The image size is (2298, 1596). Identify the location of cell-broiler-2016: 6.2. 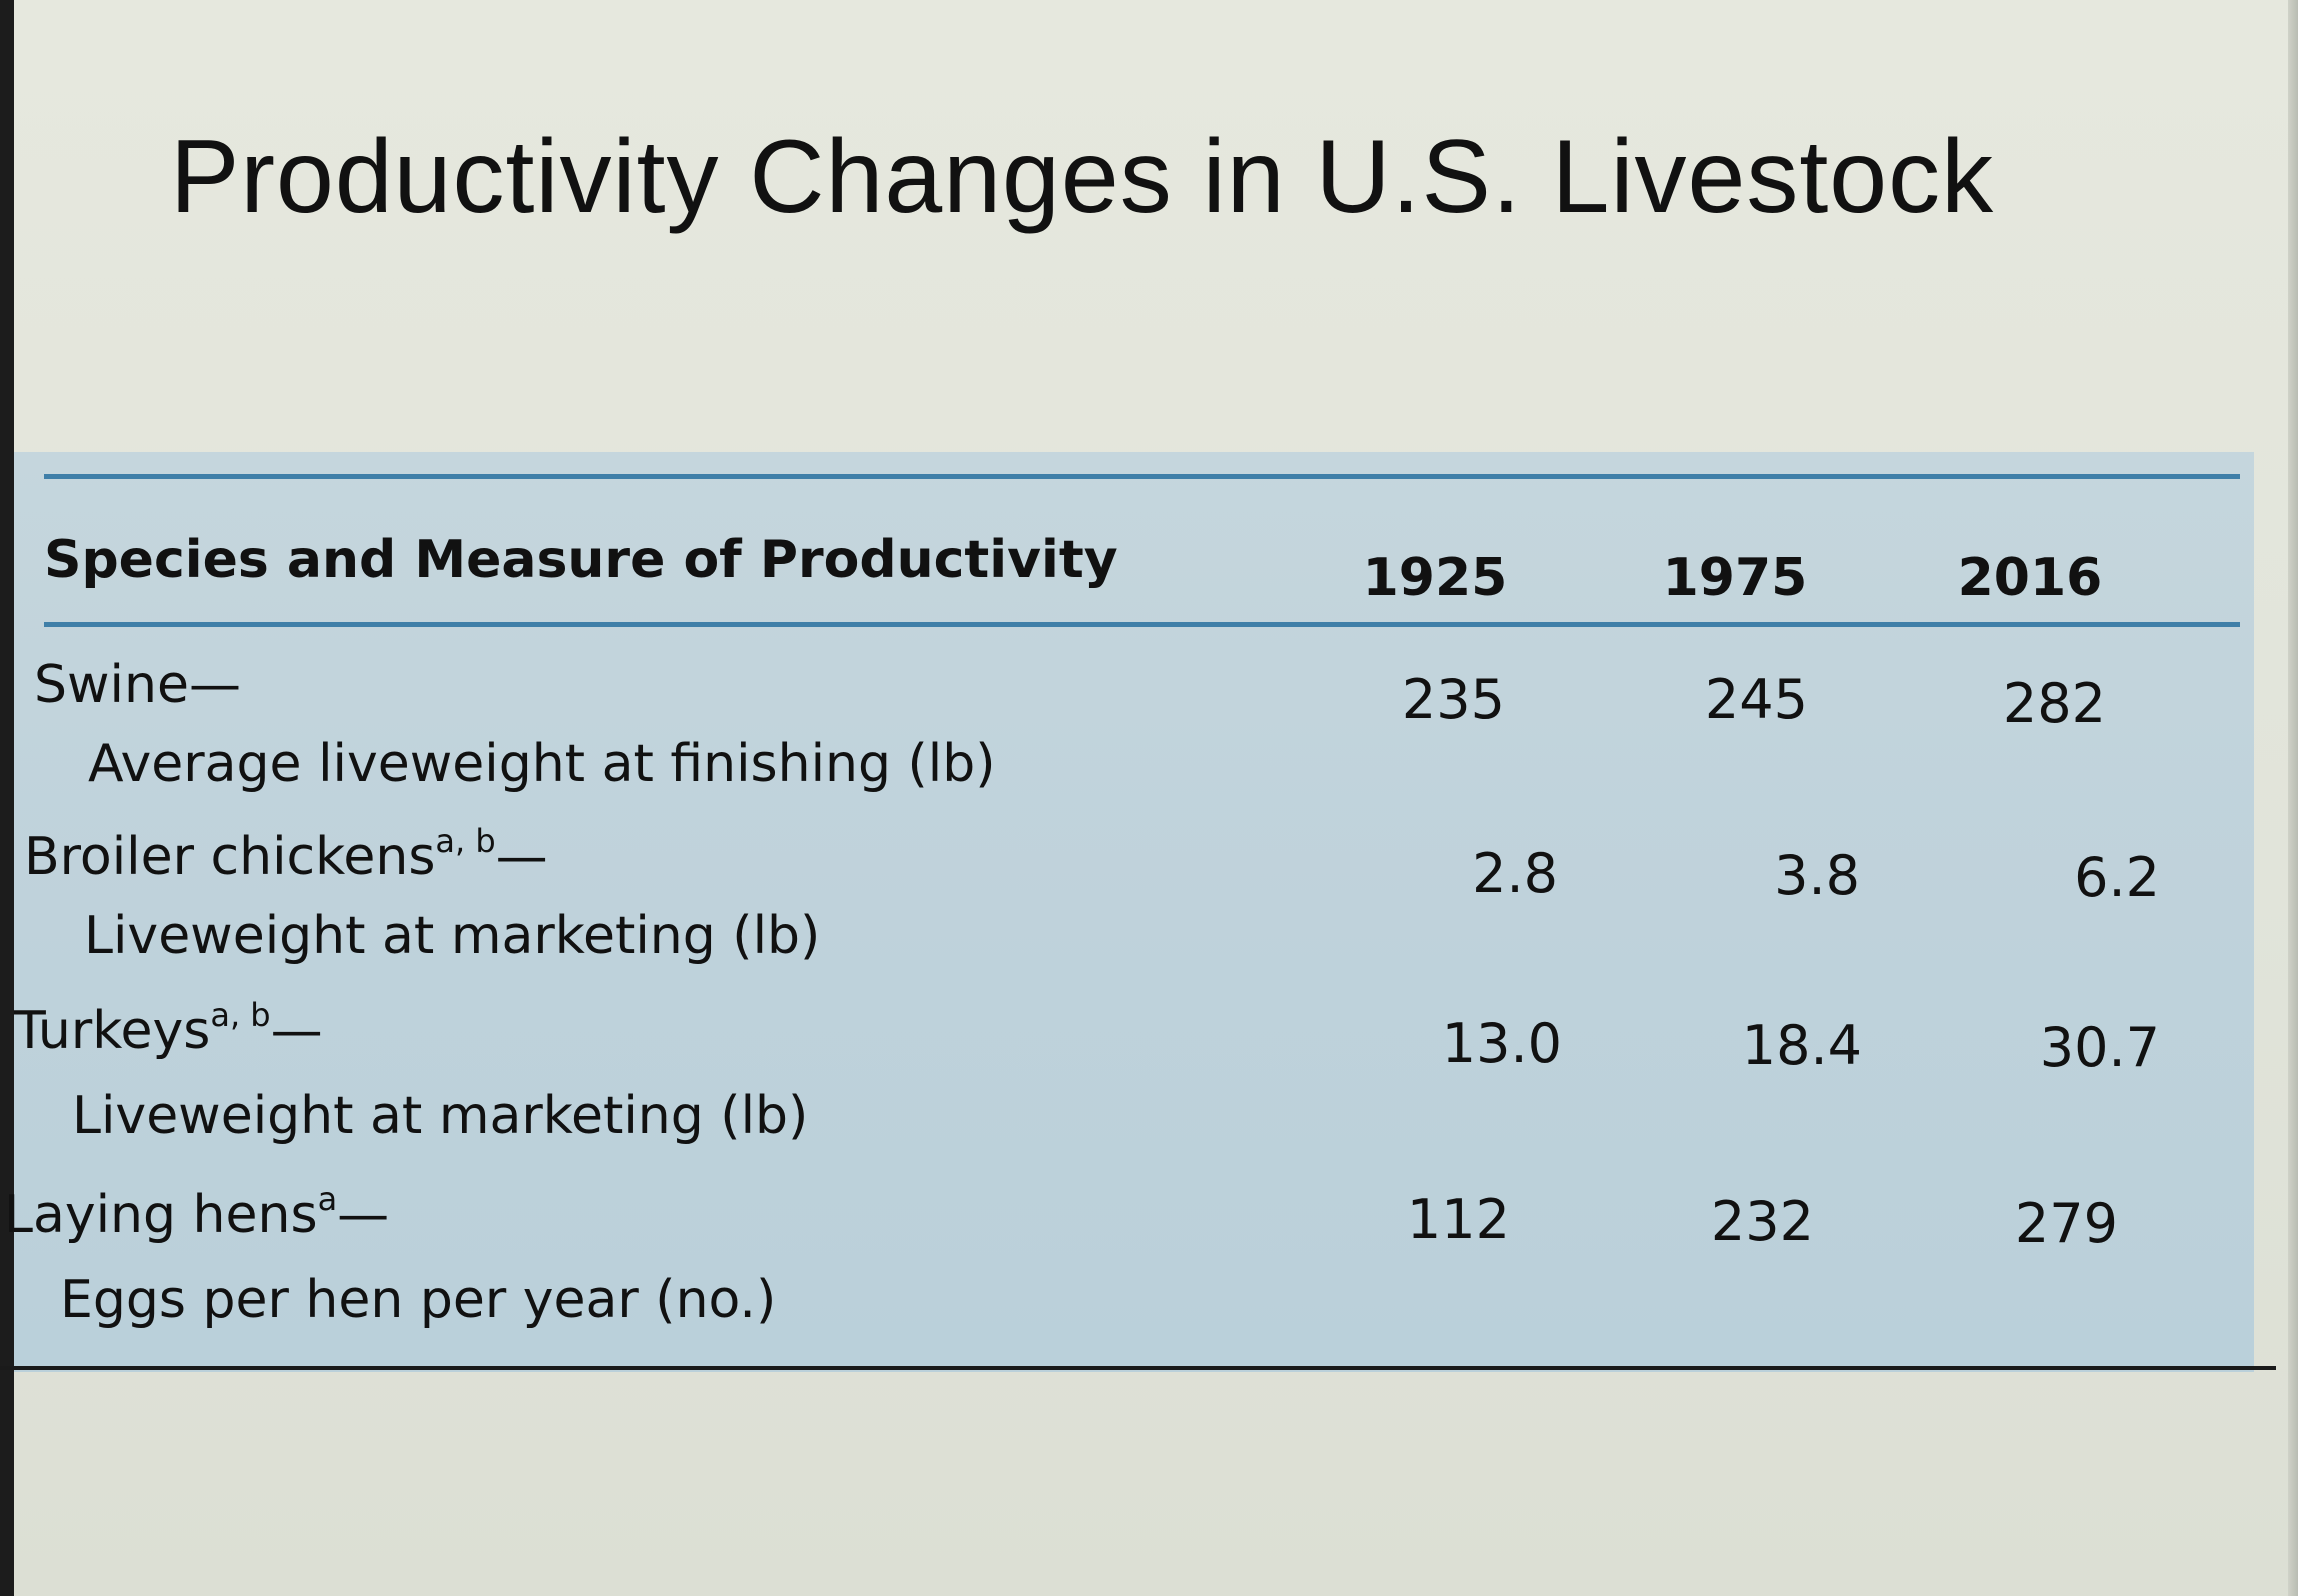
(2117, 877).